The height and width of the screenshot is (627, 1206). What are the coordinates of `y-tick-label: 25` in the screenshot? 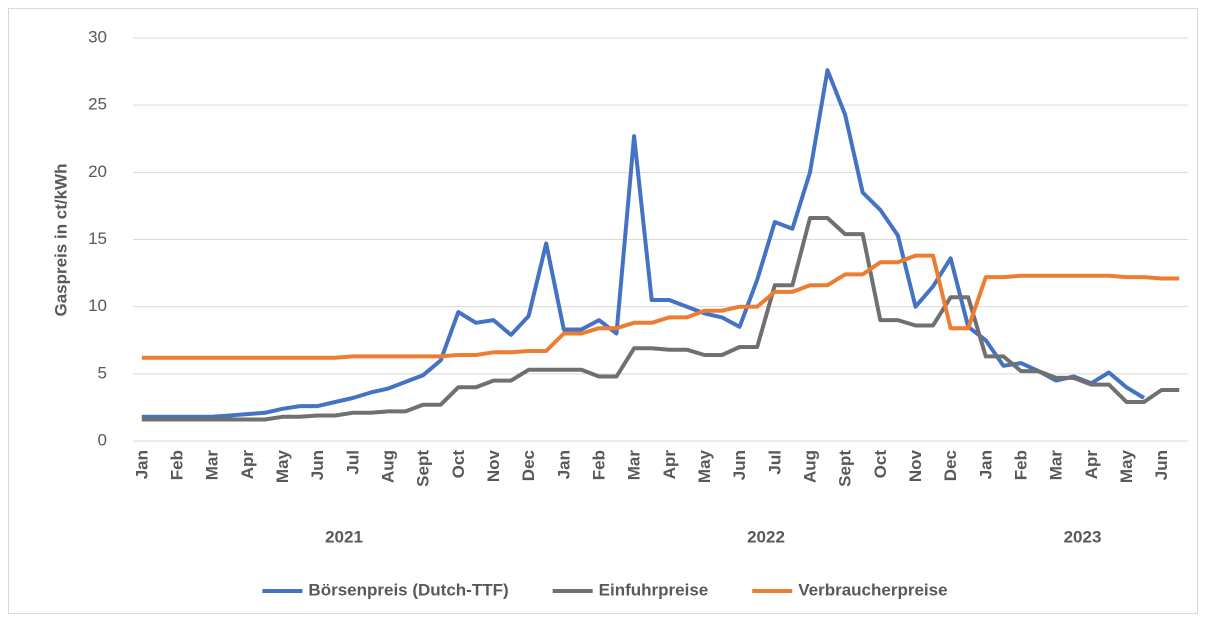 It's located at (97, 104).